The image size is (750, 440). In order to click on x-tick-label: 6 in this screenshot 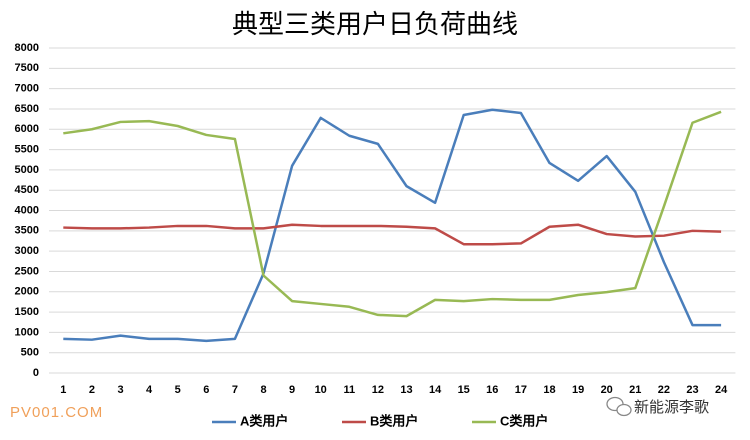, I will do `click(206, 390)`.